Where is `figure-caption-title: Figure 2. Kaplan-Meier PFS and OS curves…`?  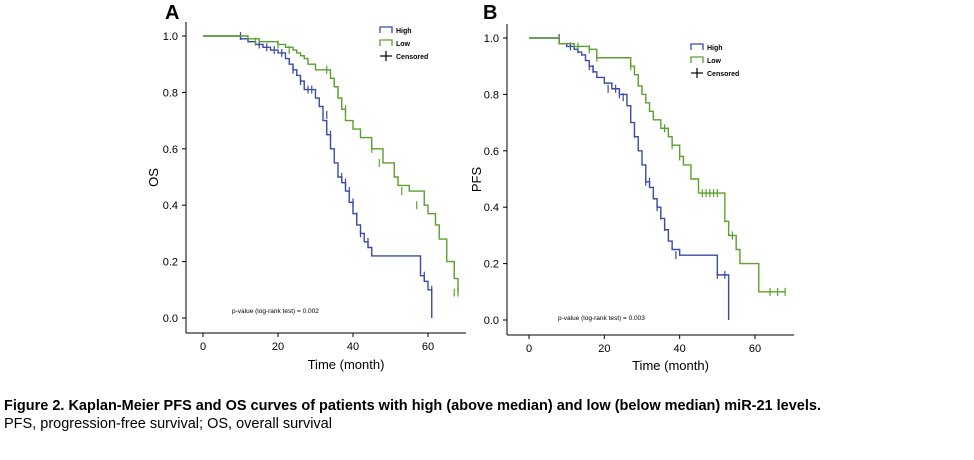
figure-caption-title: Figure 2. Kaplan-Meier PFS and OS curves… is located at coordinates (412, 406).